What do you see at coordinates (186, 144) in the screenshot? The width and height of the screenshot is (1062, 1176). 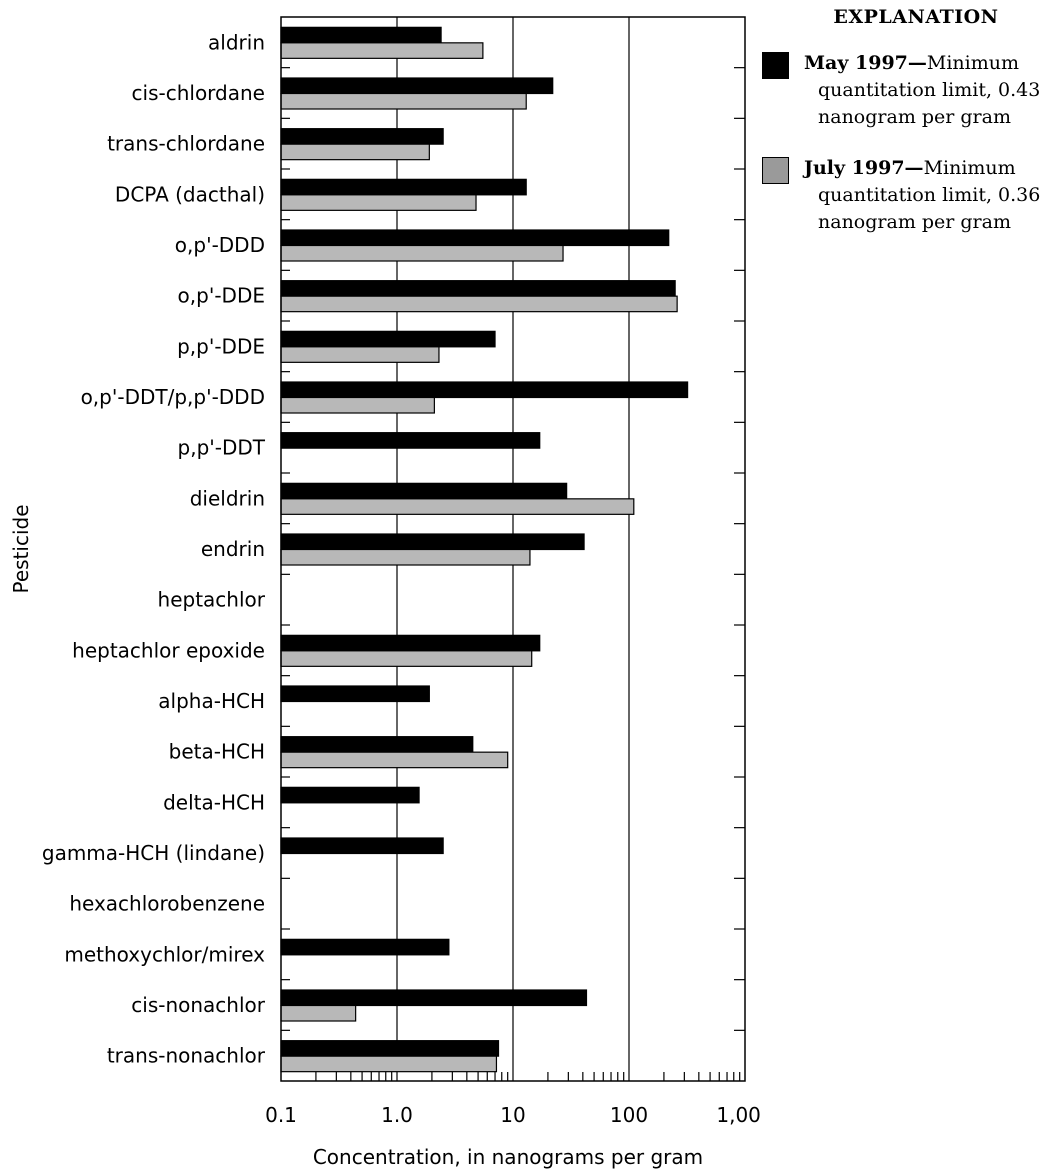 I see `category-label: trans-chlordane` at bounding box center [186, 144].